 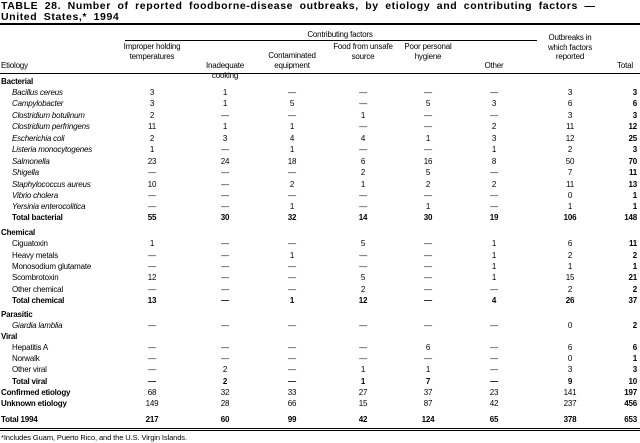 I want to click on cell-value: 42, so click(x=363, y=419).